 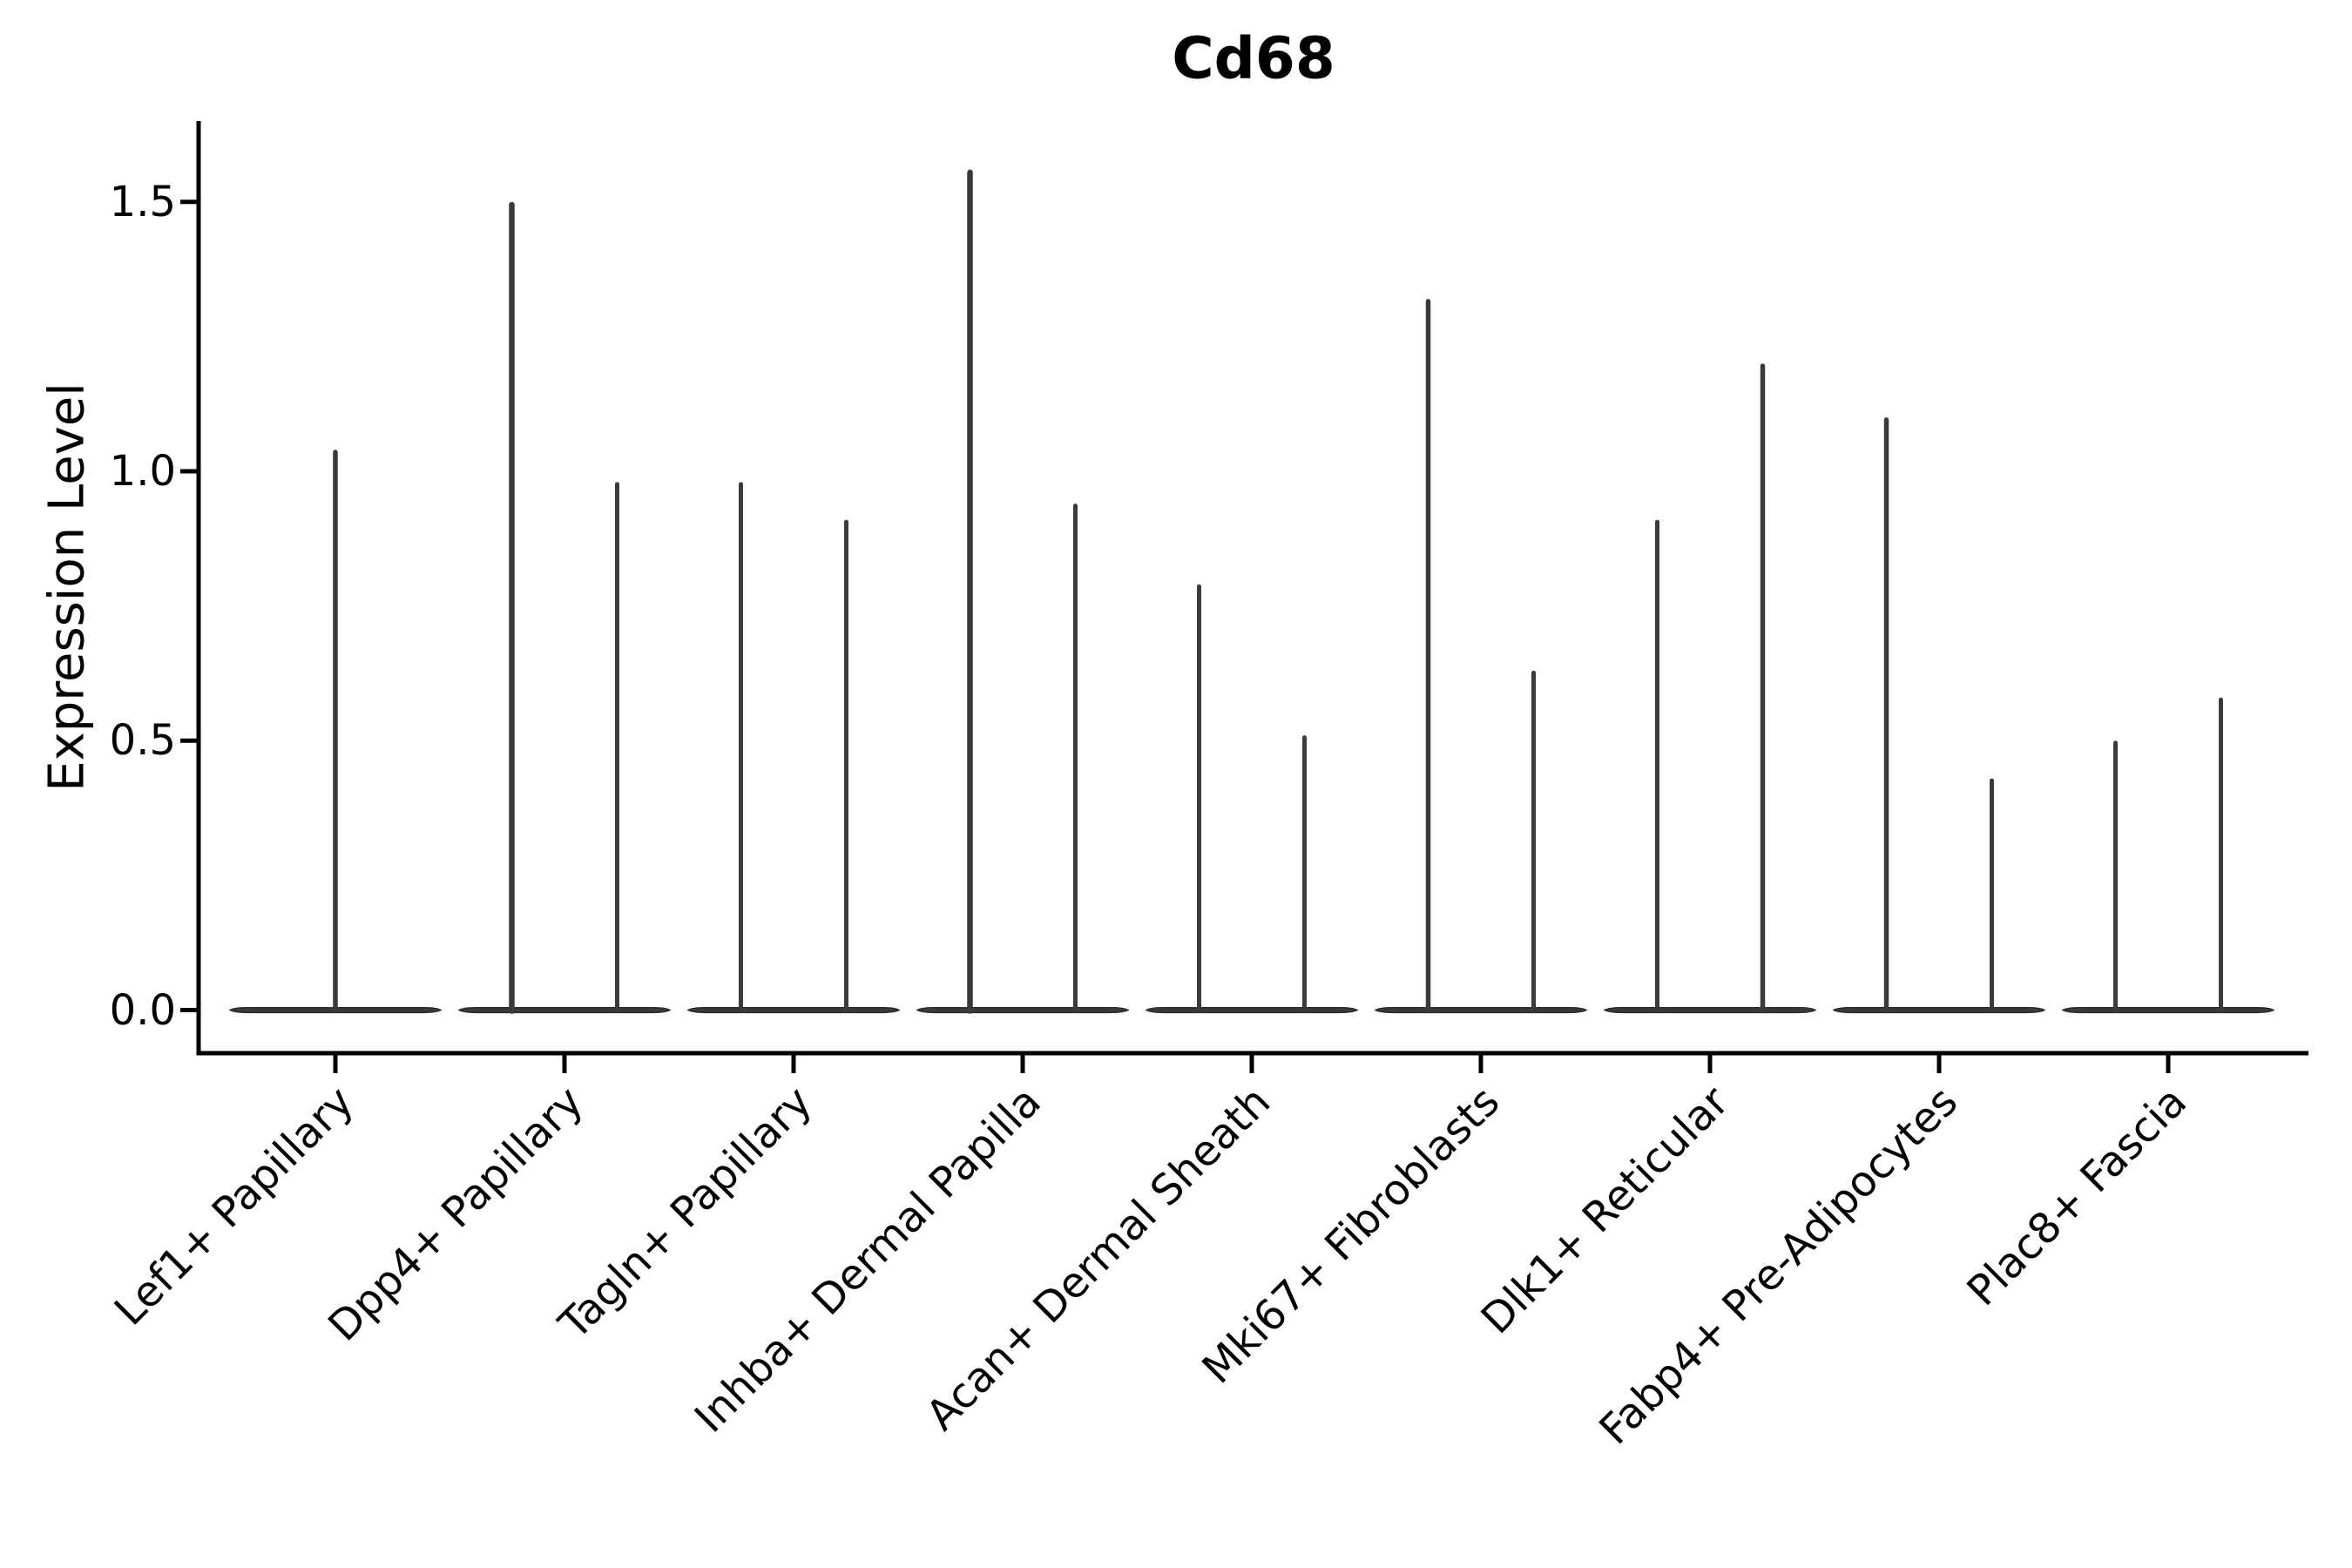 I want to click on y-tick-label: 1.0, so click(x=142, y=472).